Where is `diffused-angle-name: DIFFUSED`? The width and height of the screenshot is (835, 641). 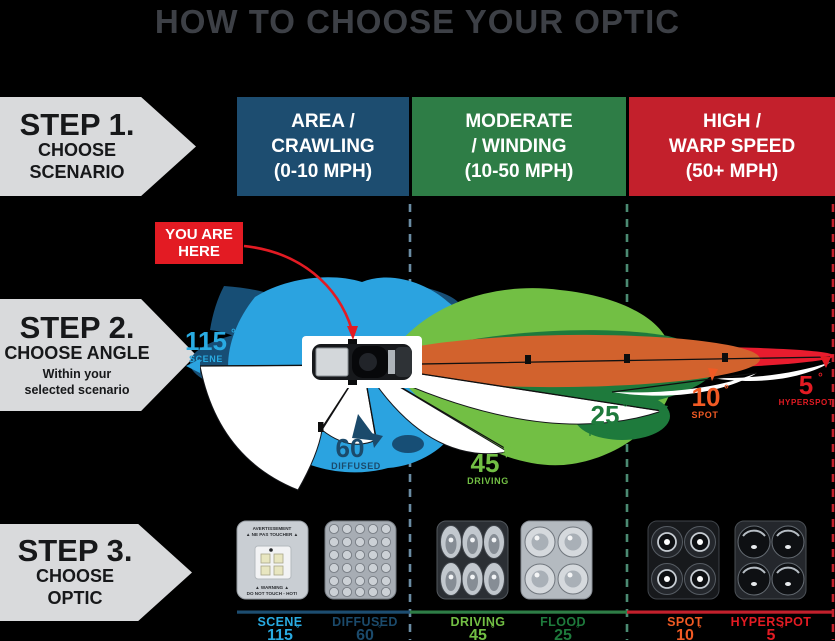 diffused-angle-name: DIFFUSED is located at coordinates (356, 466).